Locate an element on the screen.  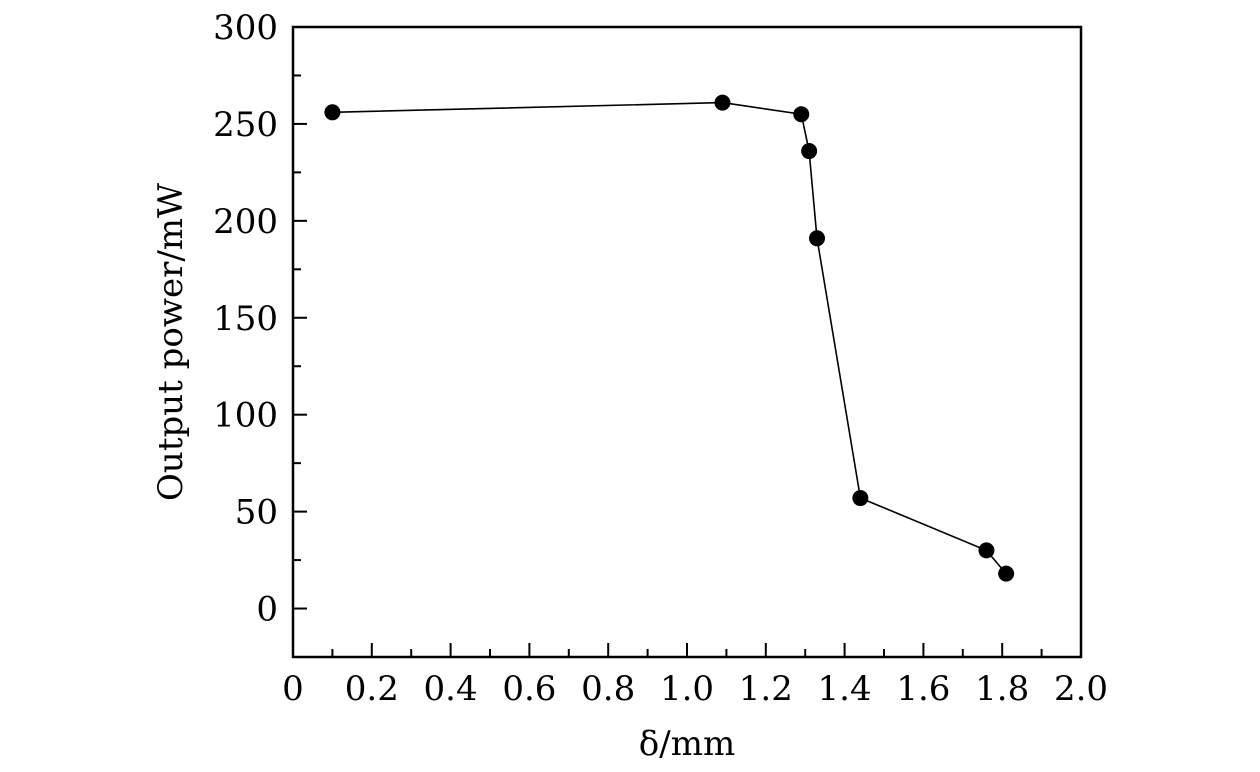
y-tick-label: 300 is located at coordinates (245, 28).